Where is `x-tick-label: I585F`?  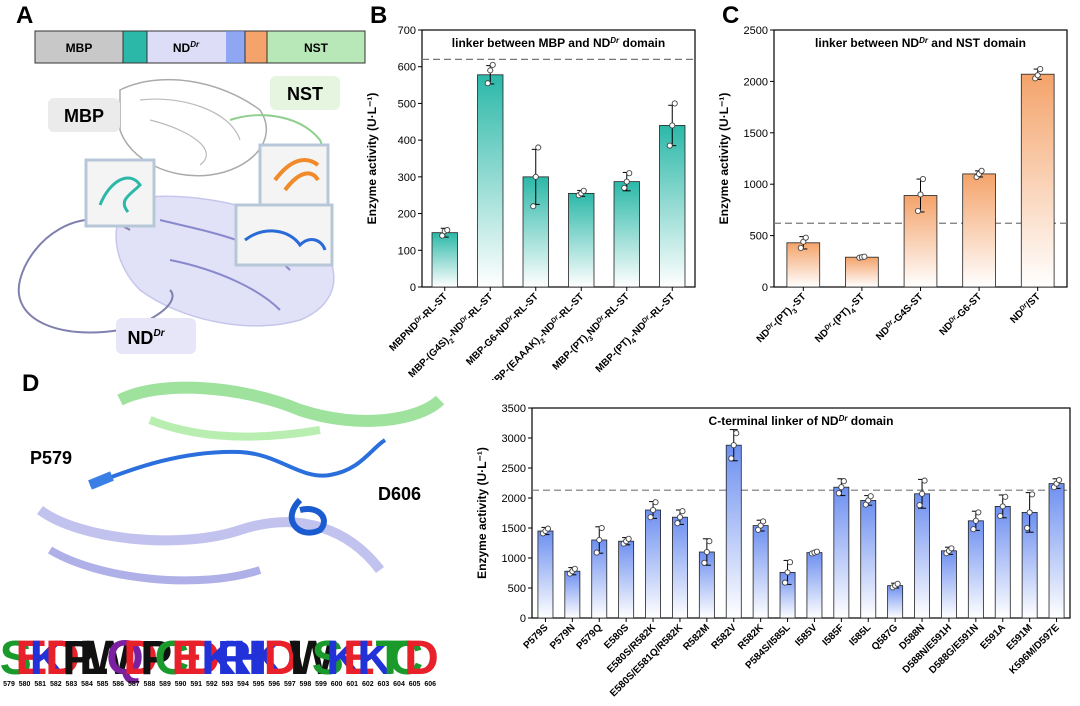 x-tick-label: I585F is located at coordinates (834, 635).